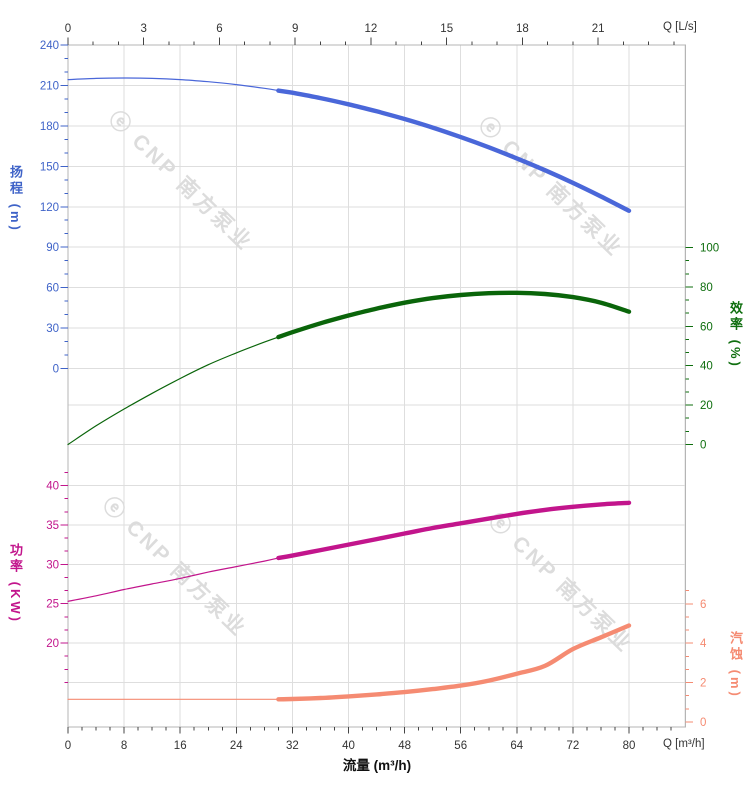  Describe the element at coordinates (173, 84) in the screenshot. I see `head-curve-thin` at that location.